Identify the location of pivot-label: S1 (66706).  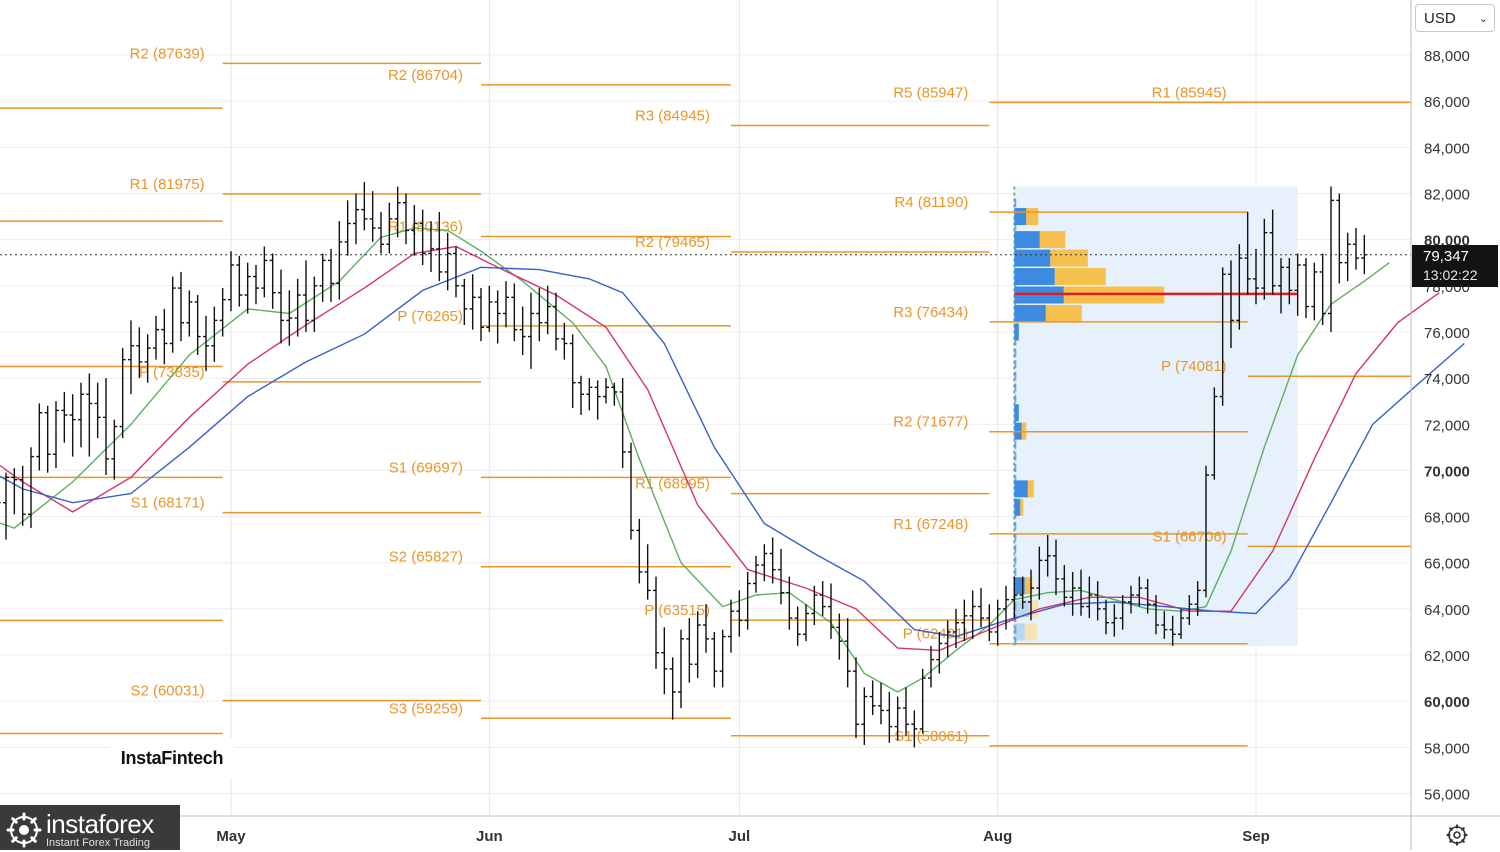
(1189, 536).